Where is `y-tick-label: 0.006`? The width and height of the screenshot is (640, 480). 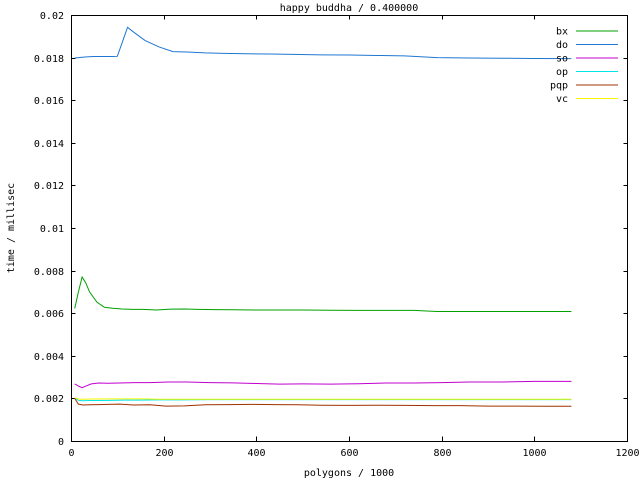
y-tick-label: 0.006 is located at coordinates (49, 314).